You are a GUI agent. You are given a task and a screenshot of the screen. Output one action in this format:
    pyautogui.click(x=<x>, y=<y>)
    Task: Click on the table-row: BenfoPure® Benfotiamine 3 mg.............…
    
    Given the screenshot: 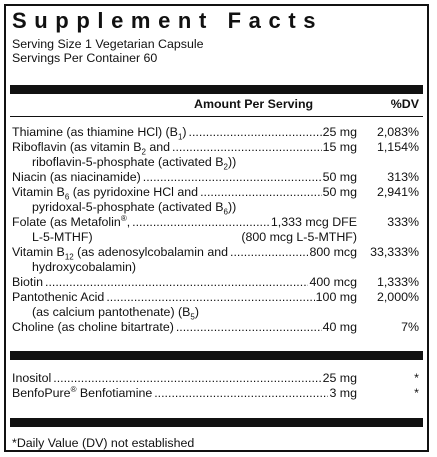 What is the action you would take?
    pyautogui.click(x=216, y=392)
    